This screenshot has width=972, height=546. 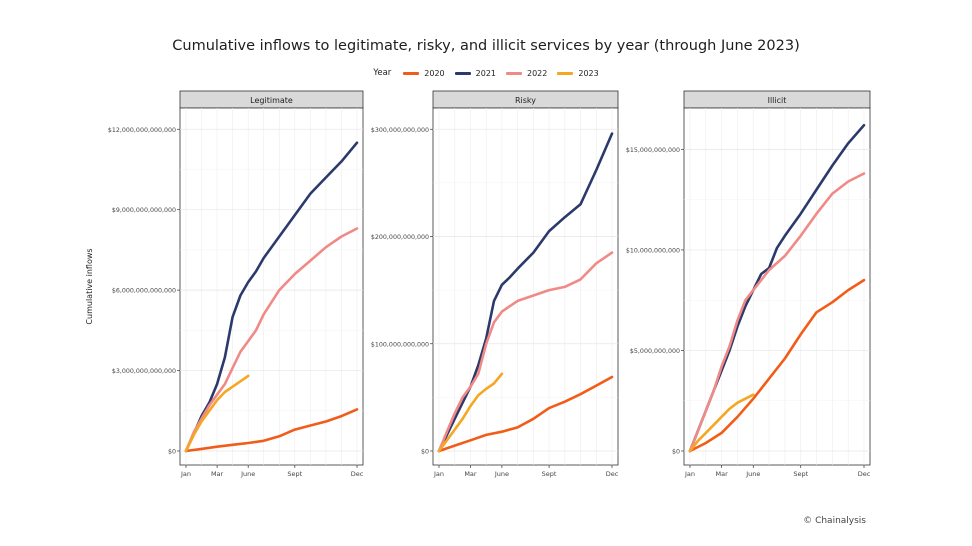 I want to click on legend-label-2020: 2020, so click(x=434, y=73).